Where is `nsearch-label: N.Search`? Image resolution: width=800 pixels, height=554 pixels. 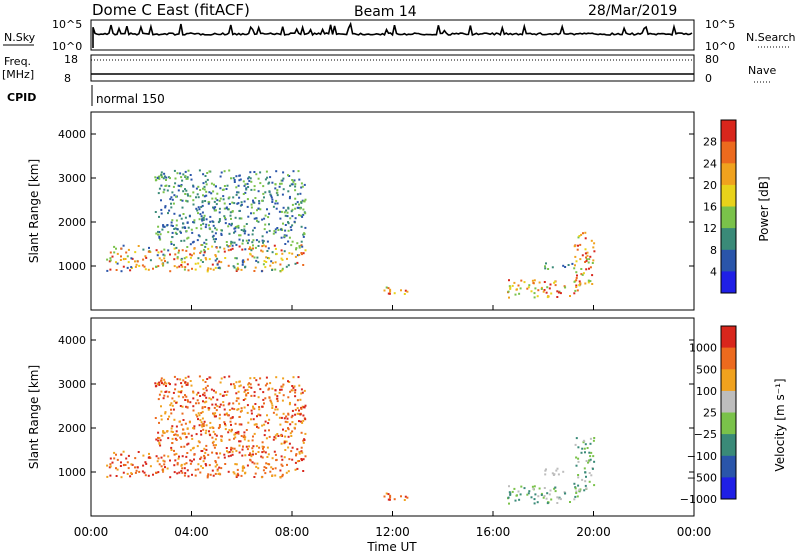
nsearch-label: N.Search is located at coordinates (771, 37).